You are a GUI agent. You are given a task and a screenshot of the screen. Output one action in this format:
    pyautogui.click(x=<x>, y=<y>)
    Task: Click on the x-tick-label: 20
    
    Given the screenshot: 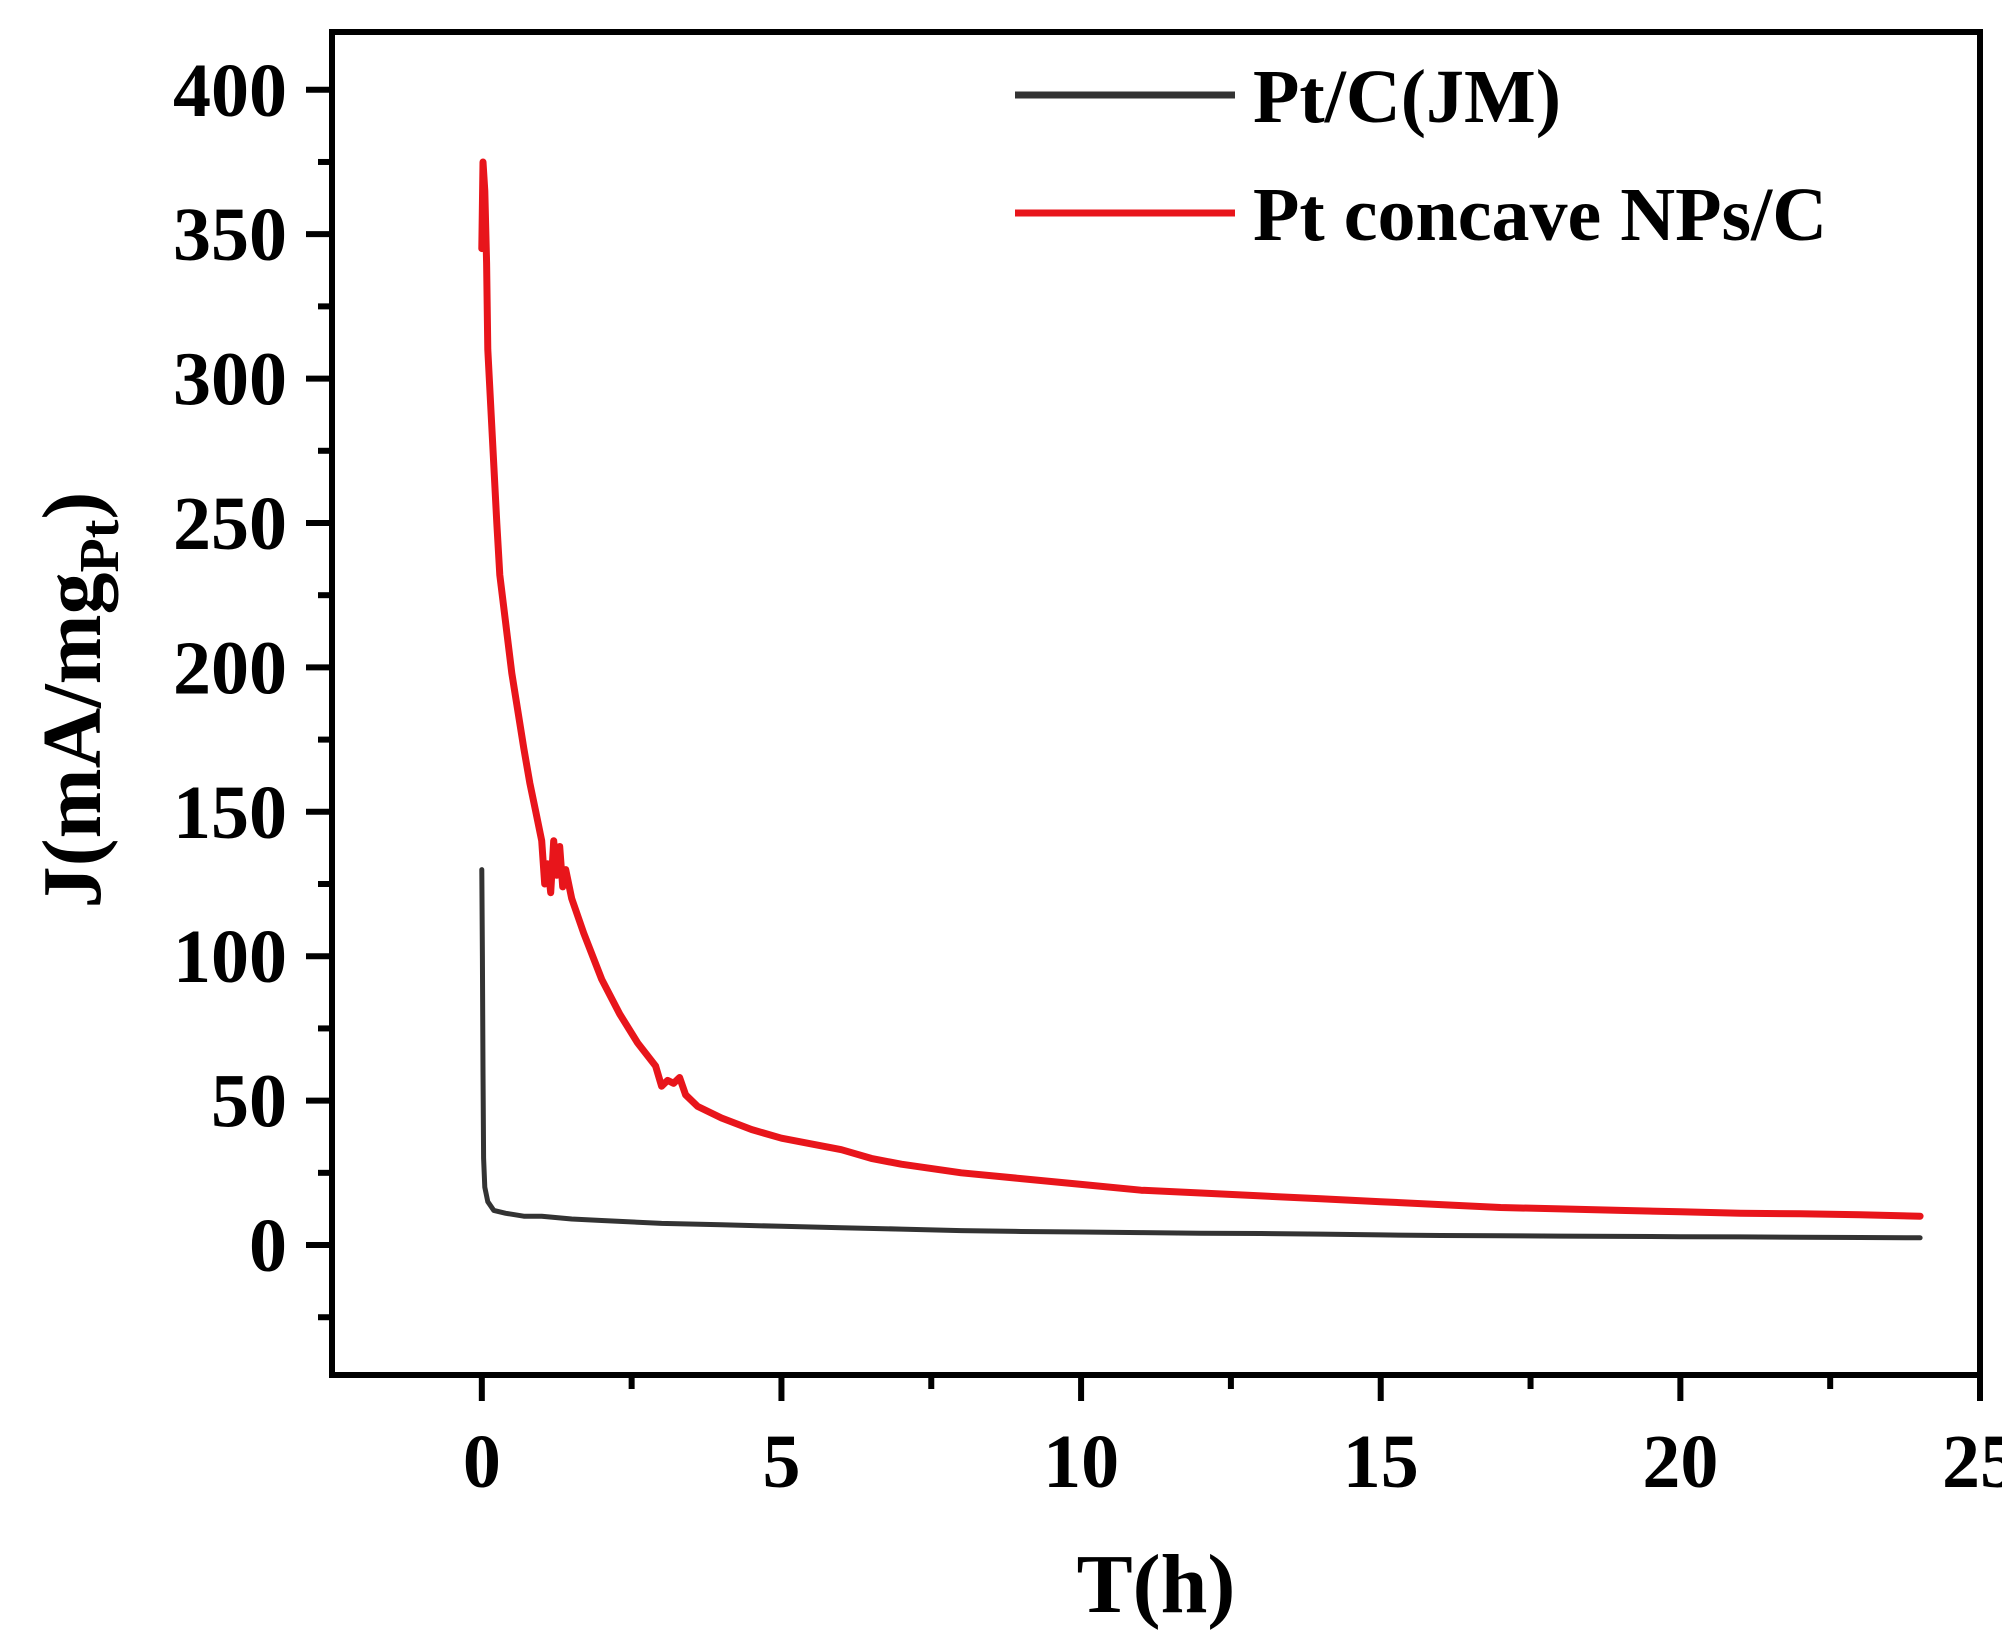 What is the action you would take?
    pyautogui.click(x=1680, y=1462)
    